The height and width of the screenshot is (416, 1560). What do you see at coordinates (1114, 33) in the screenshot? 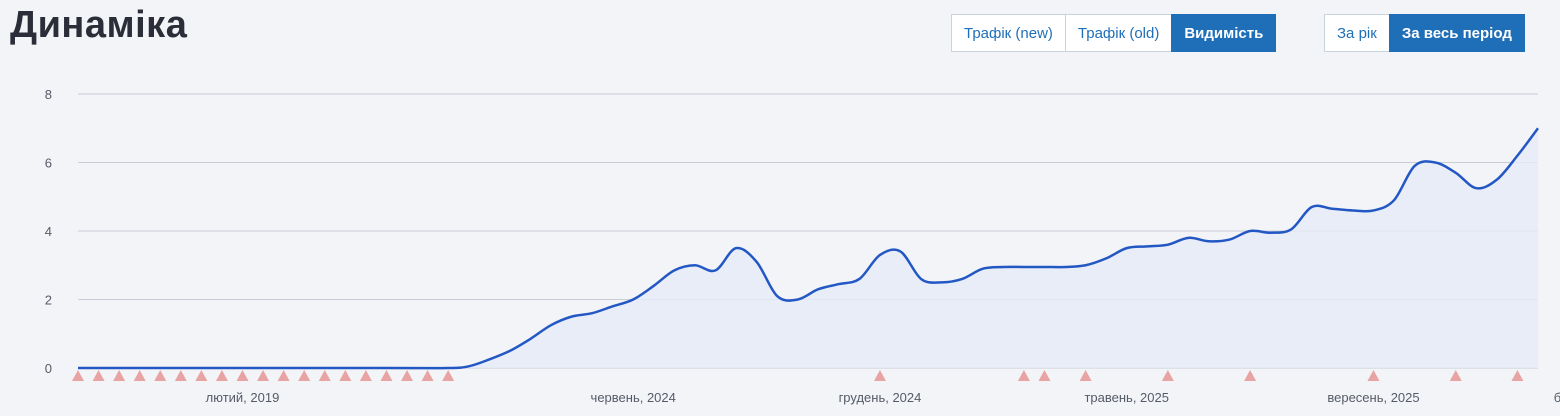
I see `metric-tabs: Трафік (new) Трафік (old) Видимість` at bounding box center [1114, 33].